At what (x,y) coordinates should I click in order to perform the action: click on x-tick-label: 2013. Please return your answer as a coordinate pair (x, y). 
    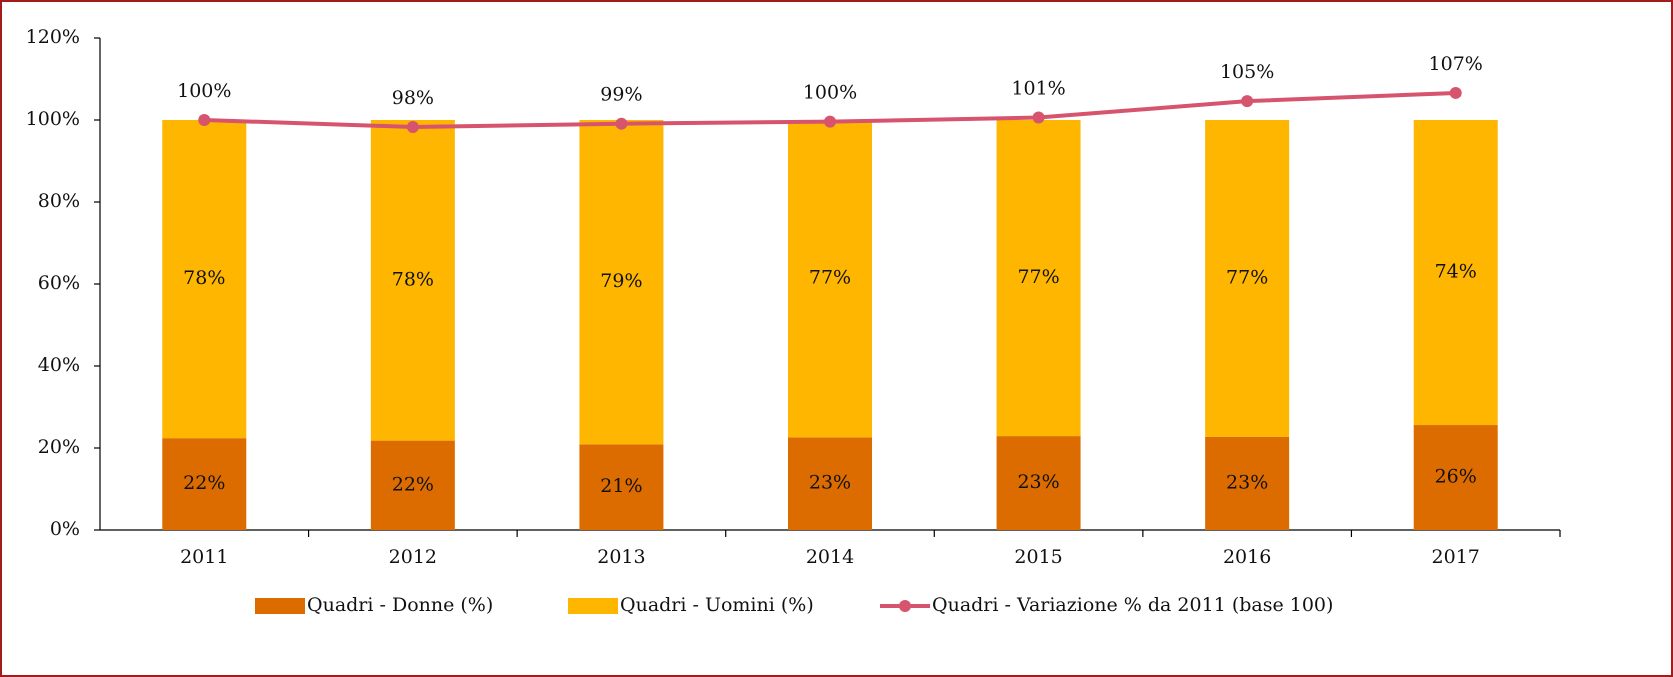
    Looking at the image, I should click on (621, 557).